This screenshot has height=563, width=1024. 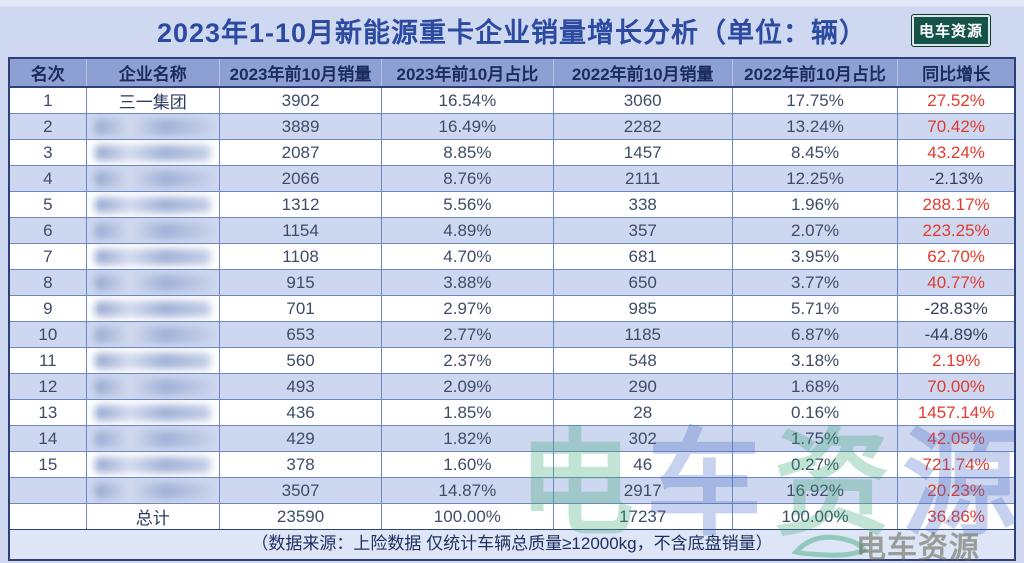 What do you see at coordinates (300, 517) in the screenshot?
I see `sales-2023-cell: 23590` at bounding box center [300, 517].